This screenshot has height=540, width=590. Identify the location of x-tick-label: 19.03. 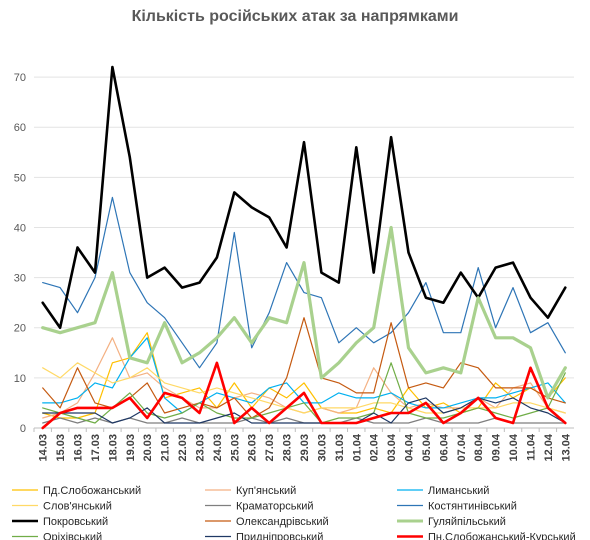
(131, 448).